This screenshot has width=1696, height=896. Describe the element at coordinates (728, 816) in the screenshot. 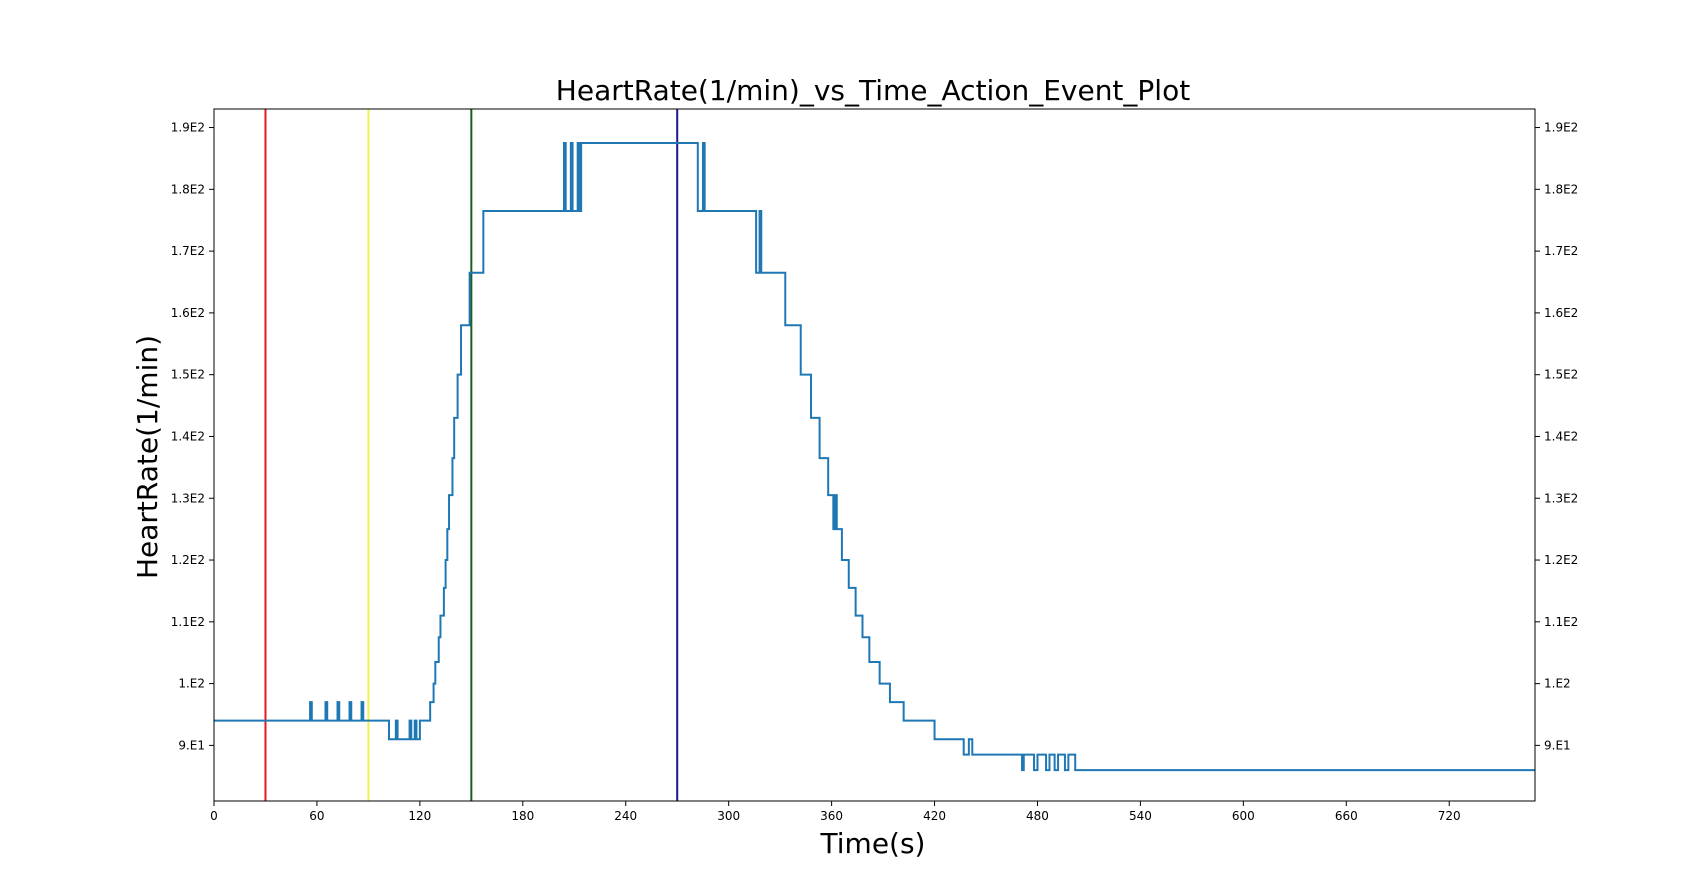

I see `x-tick-label: 300` at that location.